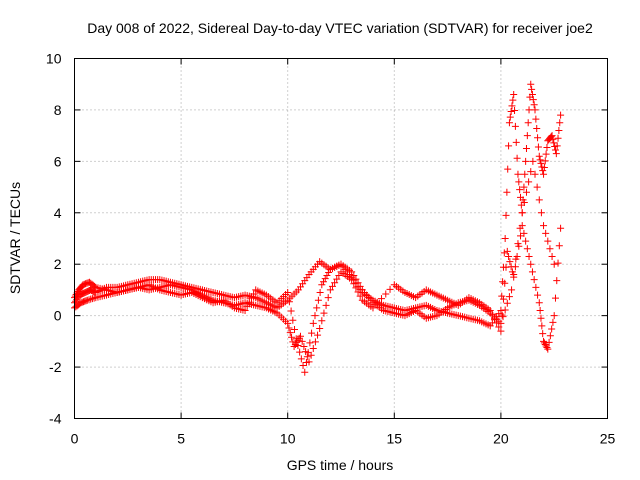  What do you see at coordinates (288, 439) in the screenshot?
I see `x-tick-label: 10` at bounding box center [288, 439].